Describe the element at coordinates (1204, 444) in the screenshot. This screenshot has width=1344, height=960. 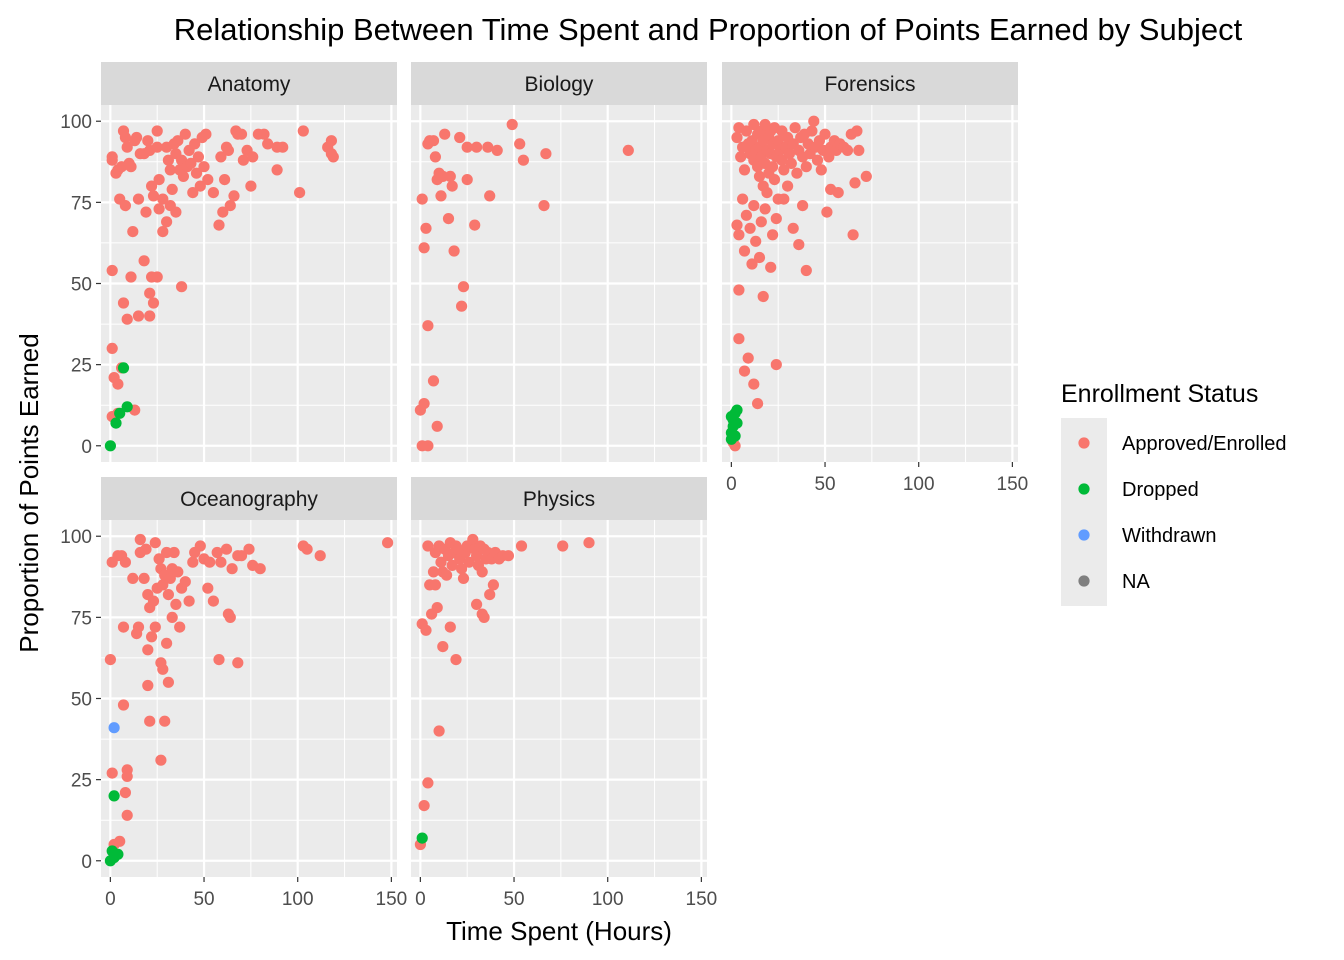
I see `legend-label: Approved/Enrolled` at that location.